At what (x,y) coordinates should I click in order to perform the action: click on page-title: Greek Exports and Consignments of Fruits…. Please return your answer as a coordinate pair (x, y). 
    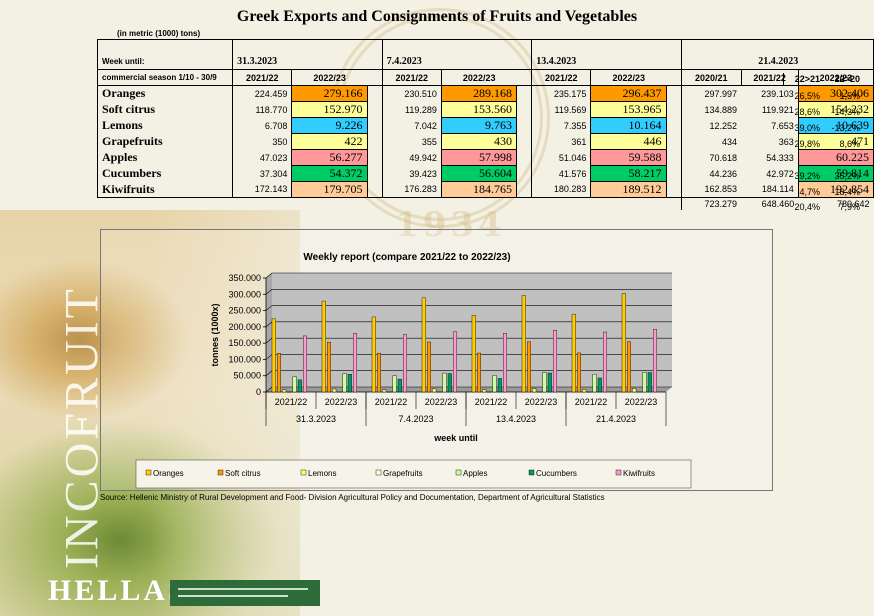
    Looking at the image, I should click on (437, 16).